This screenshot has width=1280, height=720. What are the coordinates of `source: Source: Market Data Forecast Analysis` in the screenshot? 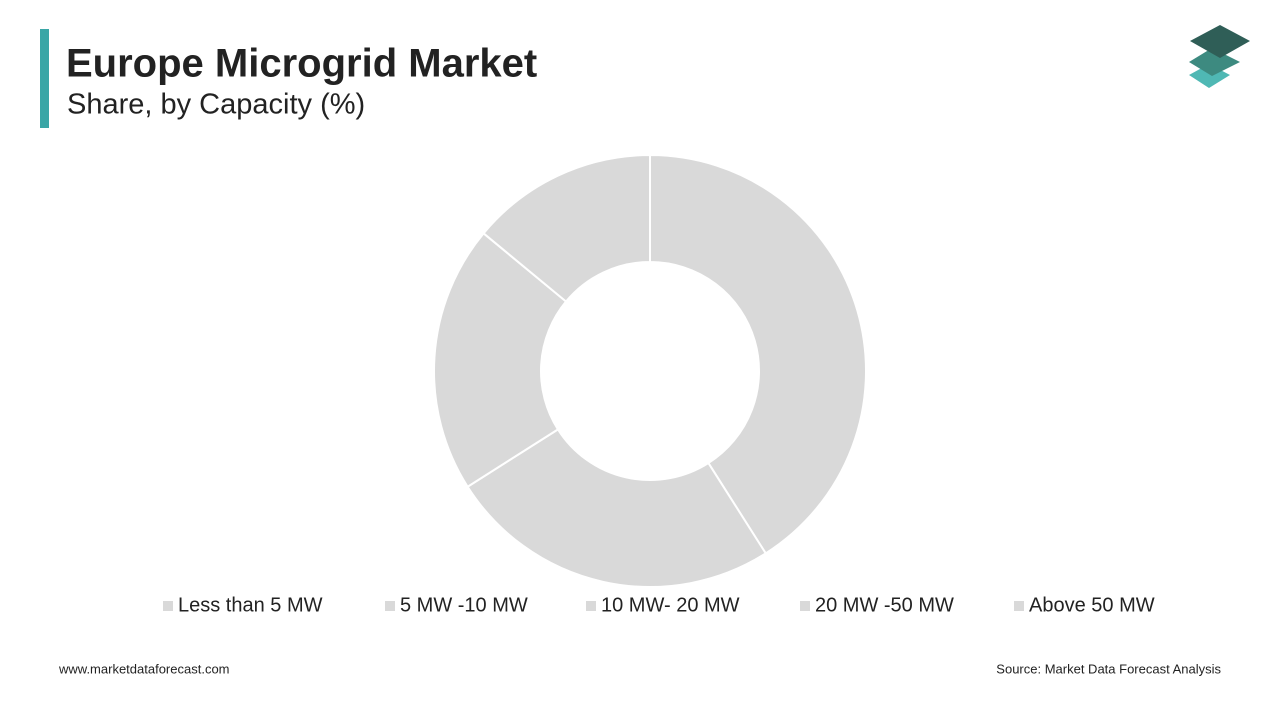 It's located at (1108, 668).